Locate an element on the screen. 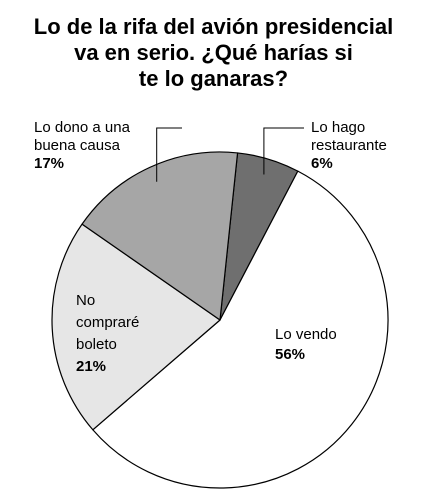  slice-value-dono: 17% is located at coordinates (49, 163).